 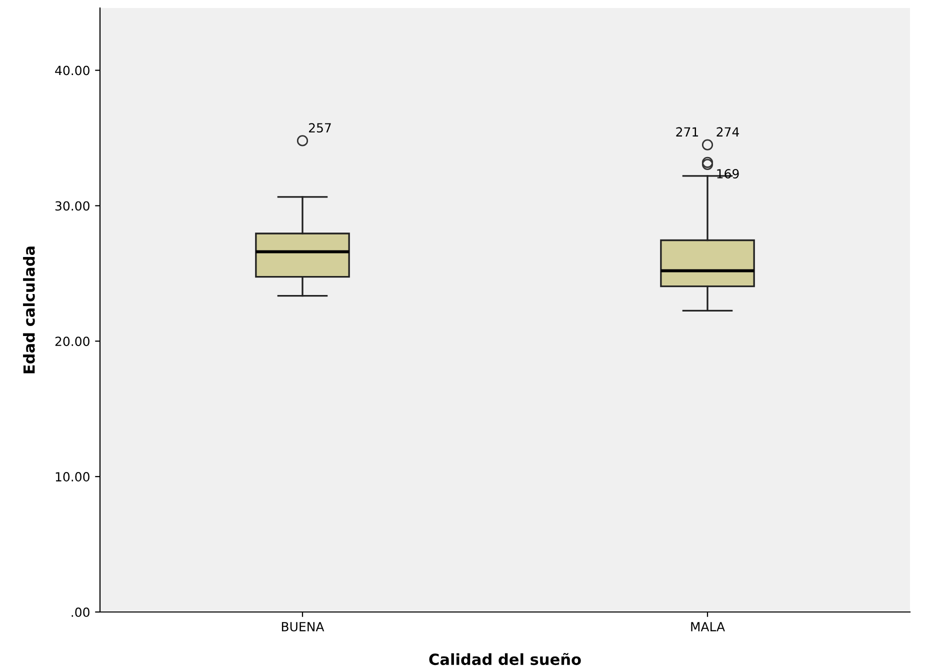 What do you see at coordinates (72, 206) in the screenshot?
I see `y-tick-label: 30.00` at bounding box center [72, 206].